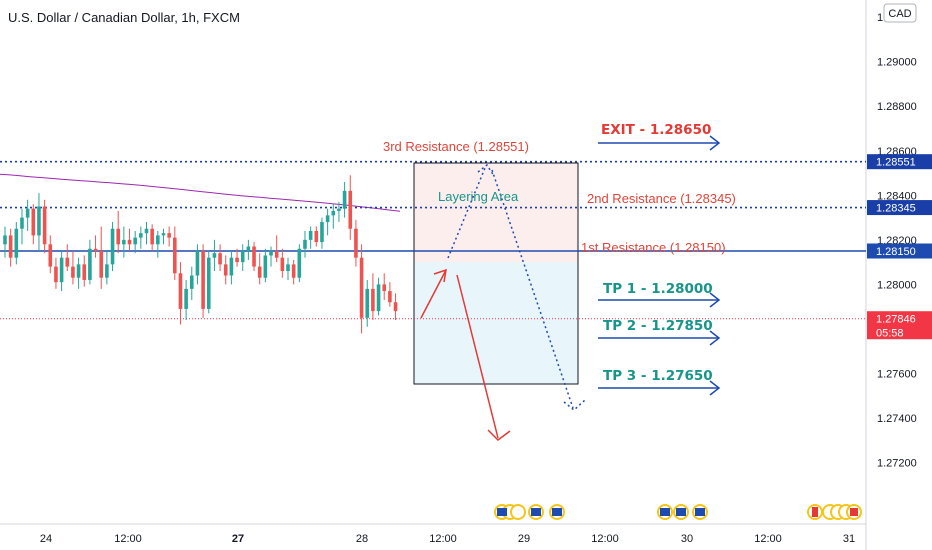  Describe the element at coordinates (46, 539) in the screenshot. I see `time-tick-label: 24` at that location.